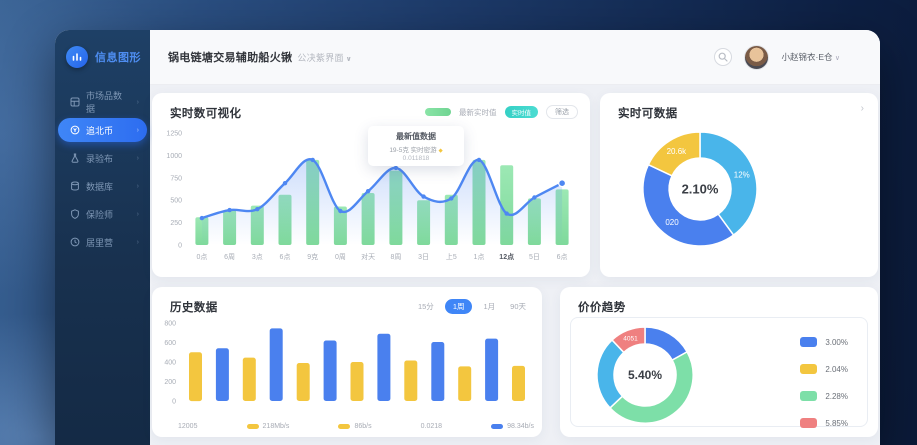  What do you see at coordinates (630, 338) in the screenshot?
I see `svg-text: 4051` at bounding box center [630, 338].